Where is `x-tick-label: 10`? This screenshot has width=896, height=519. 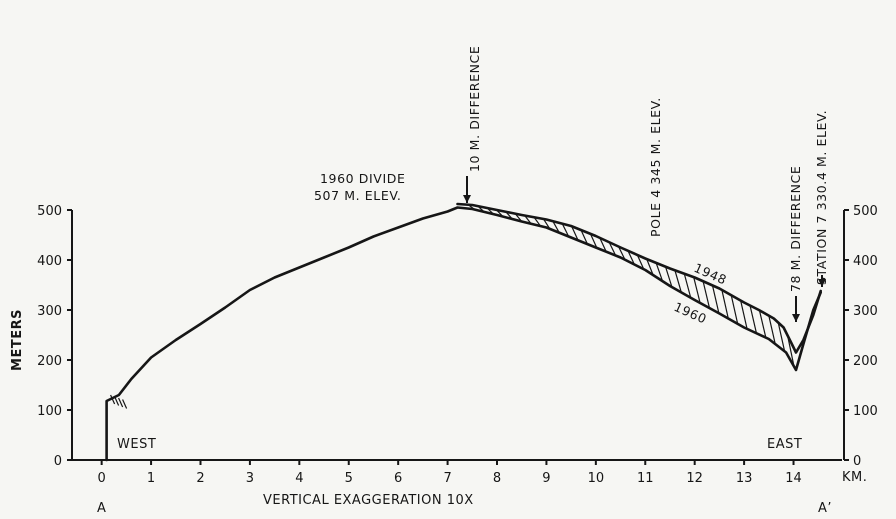 x-tick-label: 10 is located at coordinates (596, 478).